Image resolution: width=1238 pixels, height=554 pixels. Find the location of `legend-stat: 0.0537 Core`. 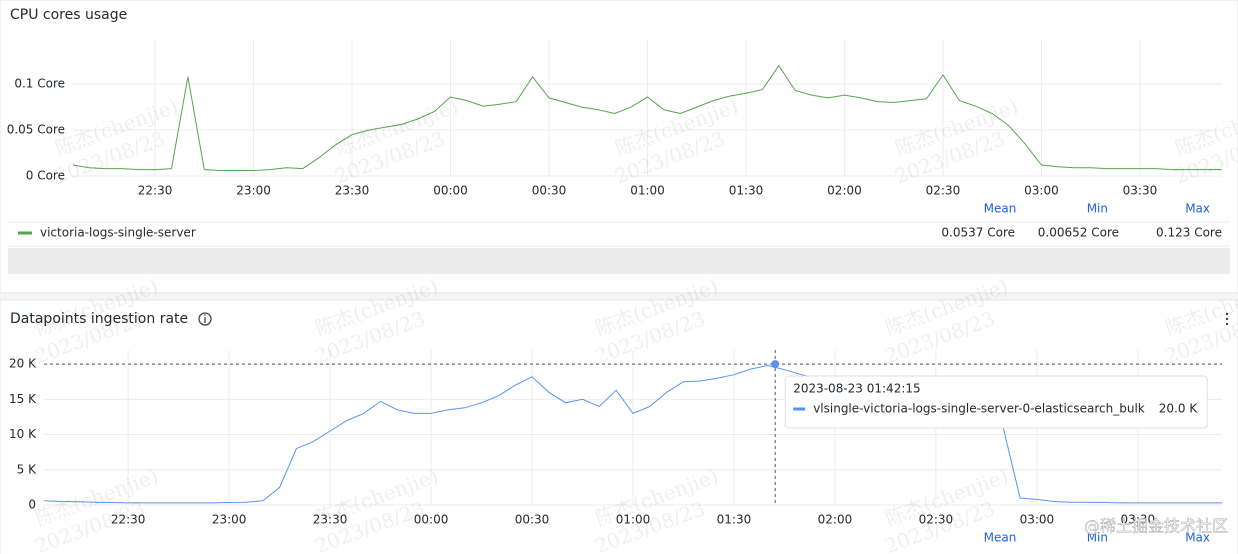

legend-stat: 0.0537 Core is located at coordinates (978, 233).